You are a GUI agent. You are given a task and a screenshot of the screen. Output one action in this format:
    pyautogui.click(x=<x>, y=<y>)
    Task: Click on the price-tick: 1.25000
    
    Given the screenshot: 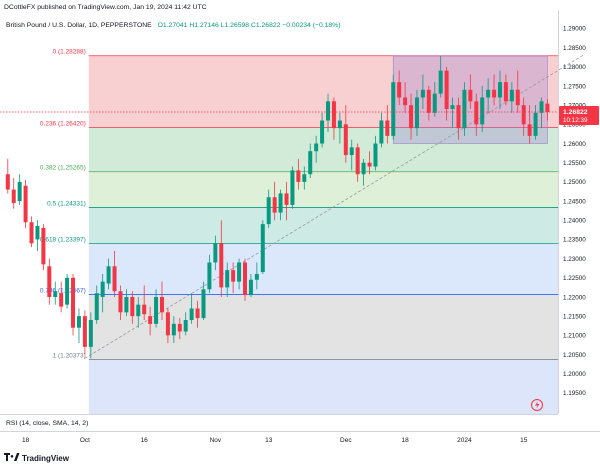 What is the action you would take?
    pyautogui.click(x=574, y=182)
    